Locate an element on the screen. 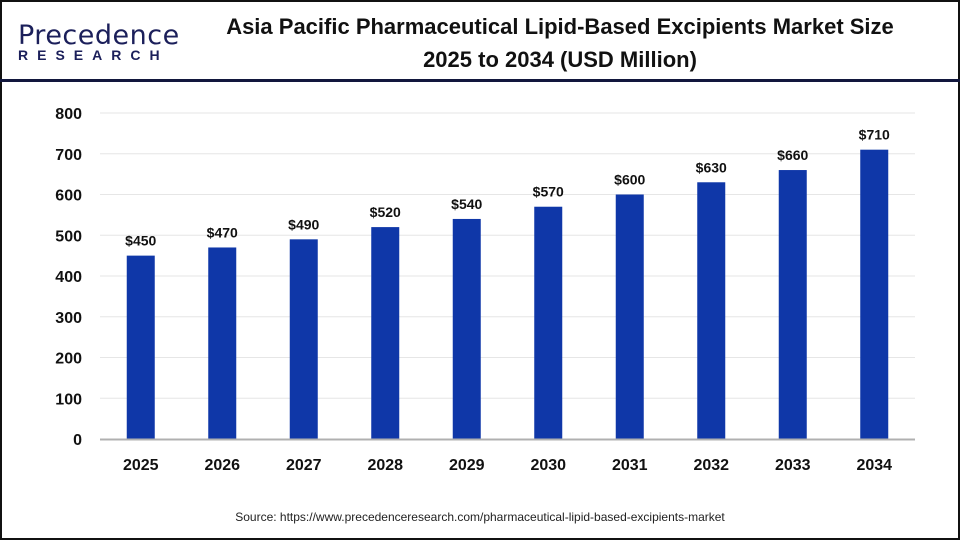  y-tick-label: 100 is located at coordinates (68, 399).